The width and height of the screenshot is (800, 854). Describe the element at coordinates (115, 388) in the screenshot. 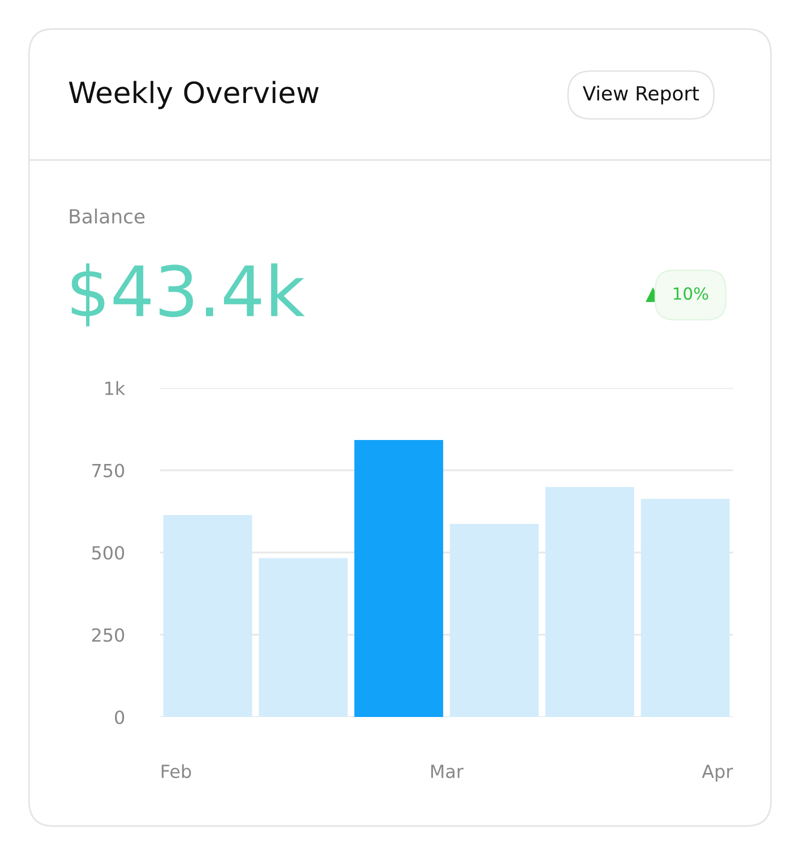

I see `y-tick-label: 1k` at that location.